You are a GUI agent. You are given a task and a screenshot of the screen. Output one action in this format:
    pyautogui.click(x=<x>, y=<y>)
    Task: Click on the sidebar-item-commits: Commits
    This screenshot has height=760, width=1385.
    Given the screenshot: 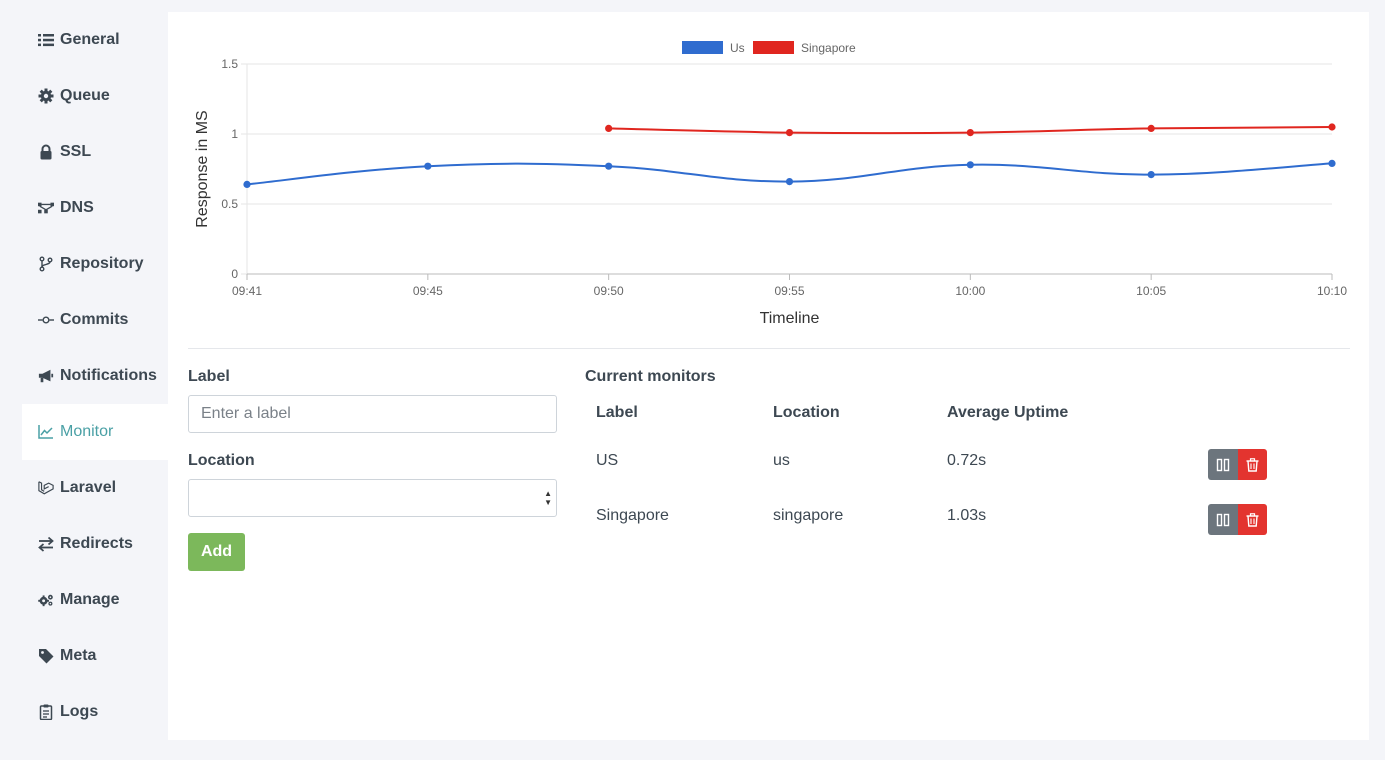 What is the action you would take?
    pyautogui.click(x=95, y=320)
    